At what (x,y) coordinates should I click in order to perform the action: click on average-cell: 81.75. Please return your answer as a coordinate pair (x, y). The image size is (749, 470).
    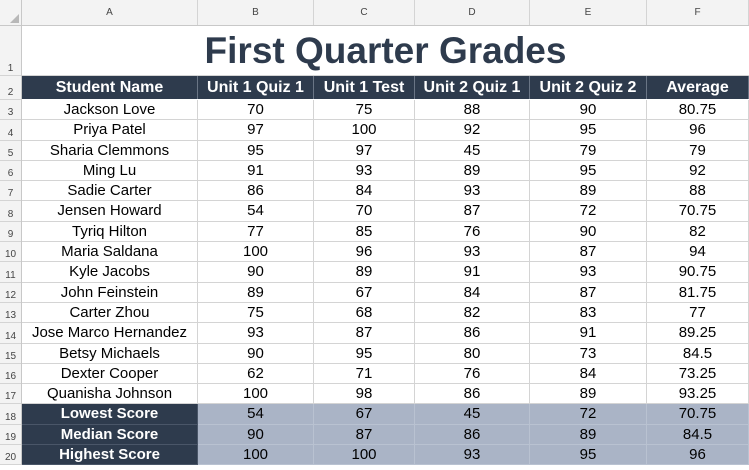
    Looking at the image, I should click on (698, 292).